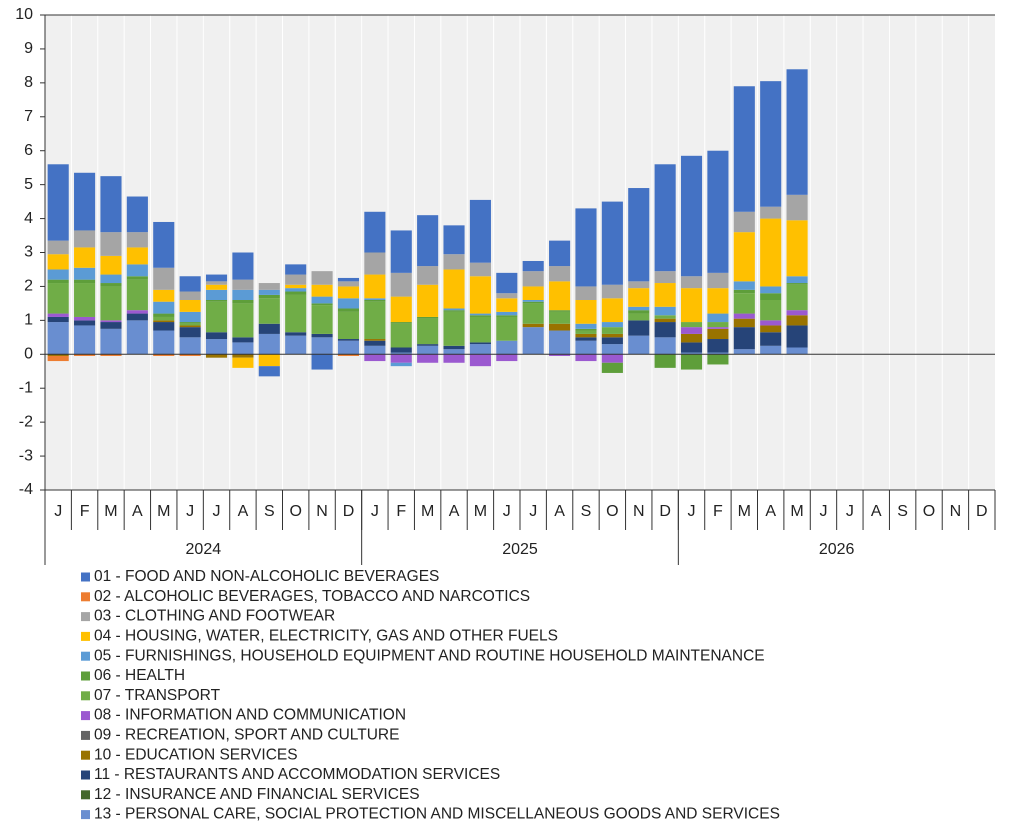 The image size is (1010, 831). I want to click on year-label: 2026, so click(837, 549).